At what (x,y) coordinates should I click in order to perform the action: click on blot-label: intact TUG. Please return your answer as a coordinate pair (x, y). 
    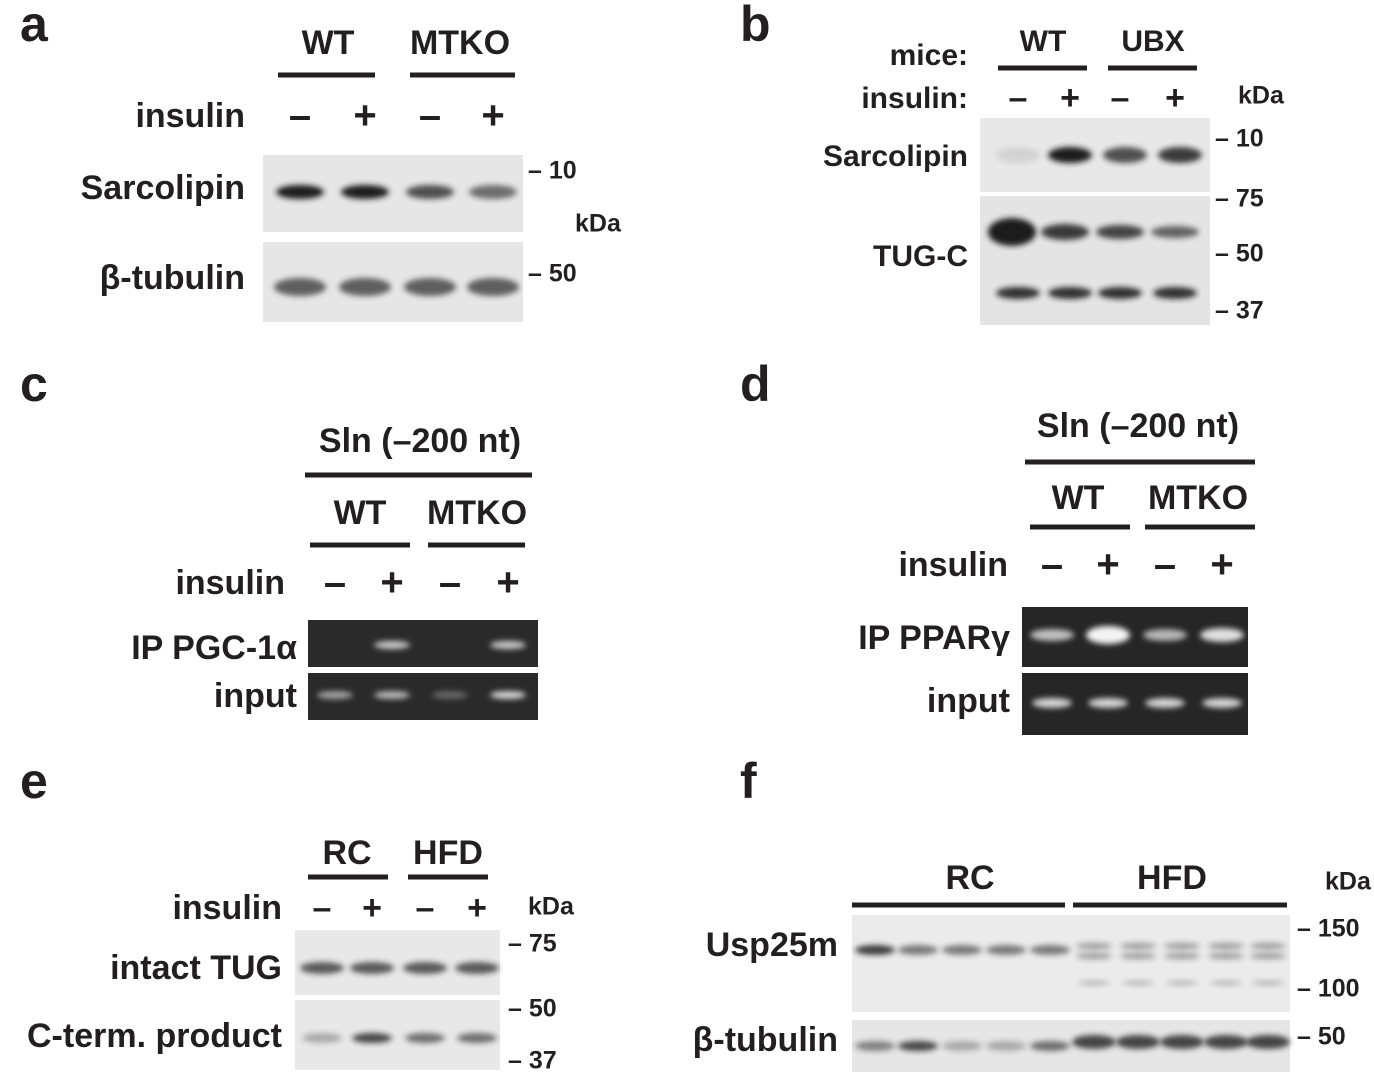
    Looking at the image, I should click on (196, 968).